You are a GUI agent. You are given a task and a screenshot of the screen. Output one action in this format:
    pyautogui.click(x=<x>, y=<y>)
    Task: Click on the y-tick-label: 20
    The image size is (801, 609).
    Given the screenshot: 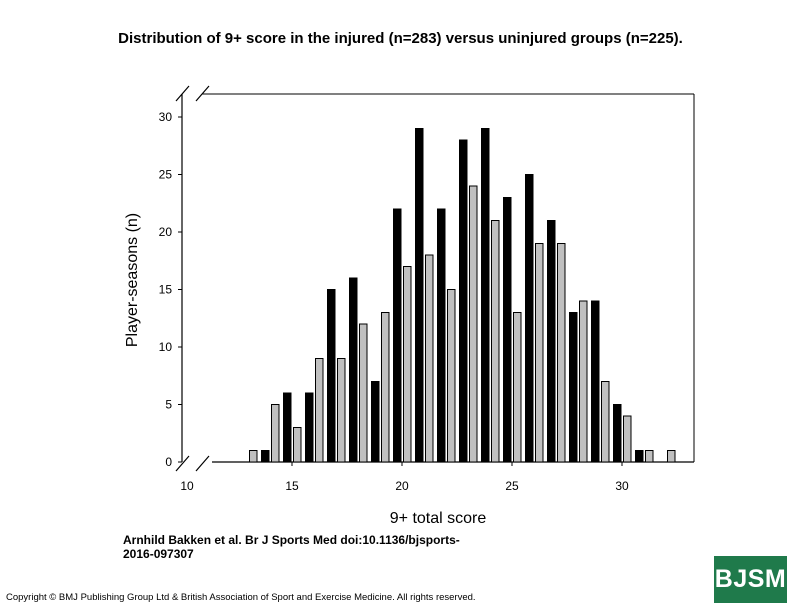 What is the action you would take?
    pyautogui.click(x=166, y=232)
    